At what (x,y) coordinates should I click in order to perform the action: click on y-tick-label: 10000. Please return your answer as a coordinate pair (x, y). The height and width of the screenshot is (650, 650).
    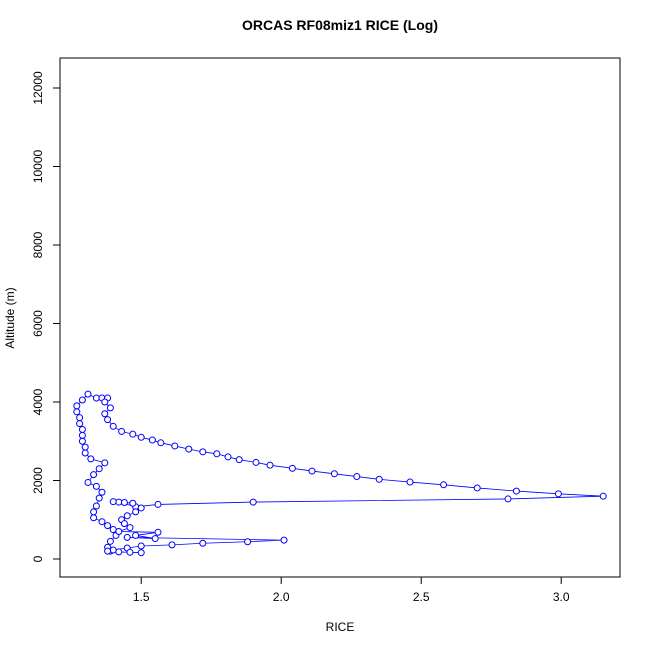
    Looking at the image, I should click on (38, 166).